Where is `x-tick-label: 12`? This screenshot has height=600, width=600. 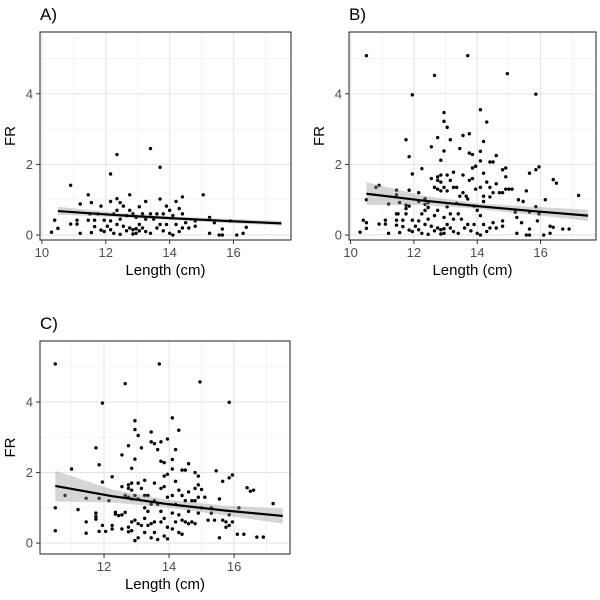
x-tick-label: 12 is located at coordinates (414, 252).